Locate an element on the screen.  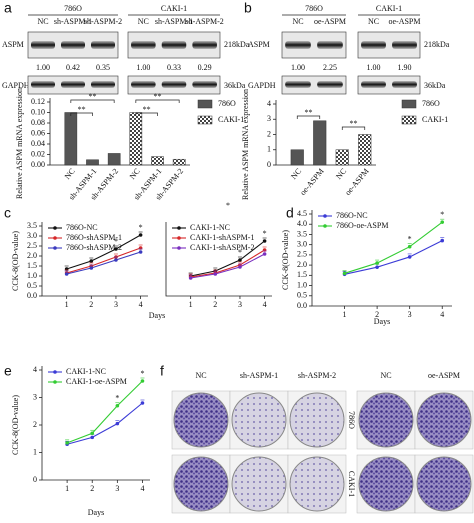
y-tick-label: 2.5 is located at coordinates (32, 245).